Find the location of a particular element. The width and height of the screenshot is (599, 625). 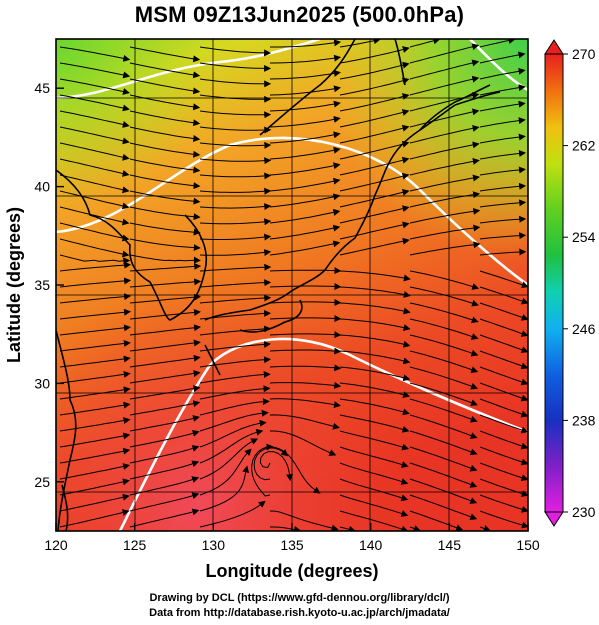

colorbar-tick-label: 254 is located at coordinates (584, 237).